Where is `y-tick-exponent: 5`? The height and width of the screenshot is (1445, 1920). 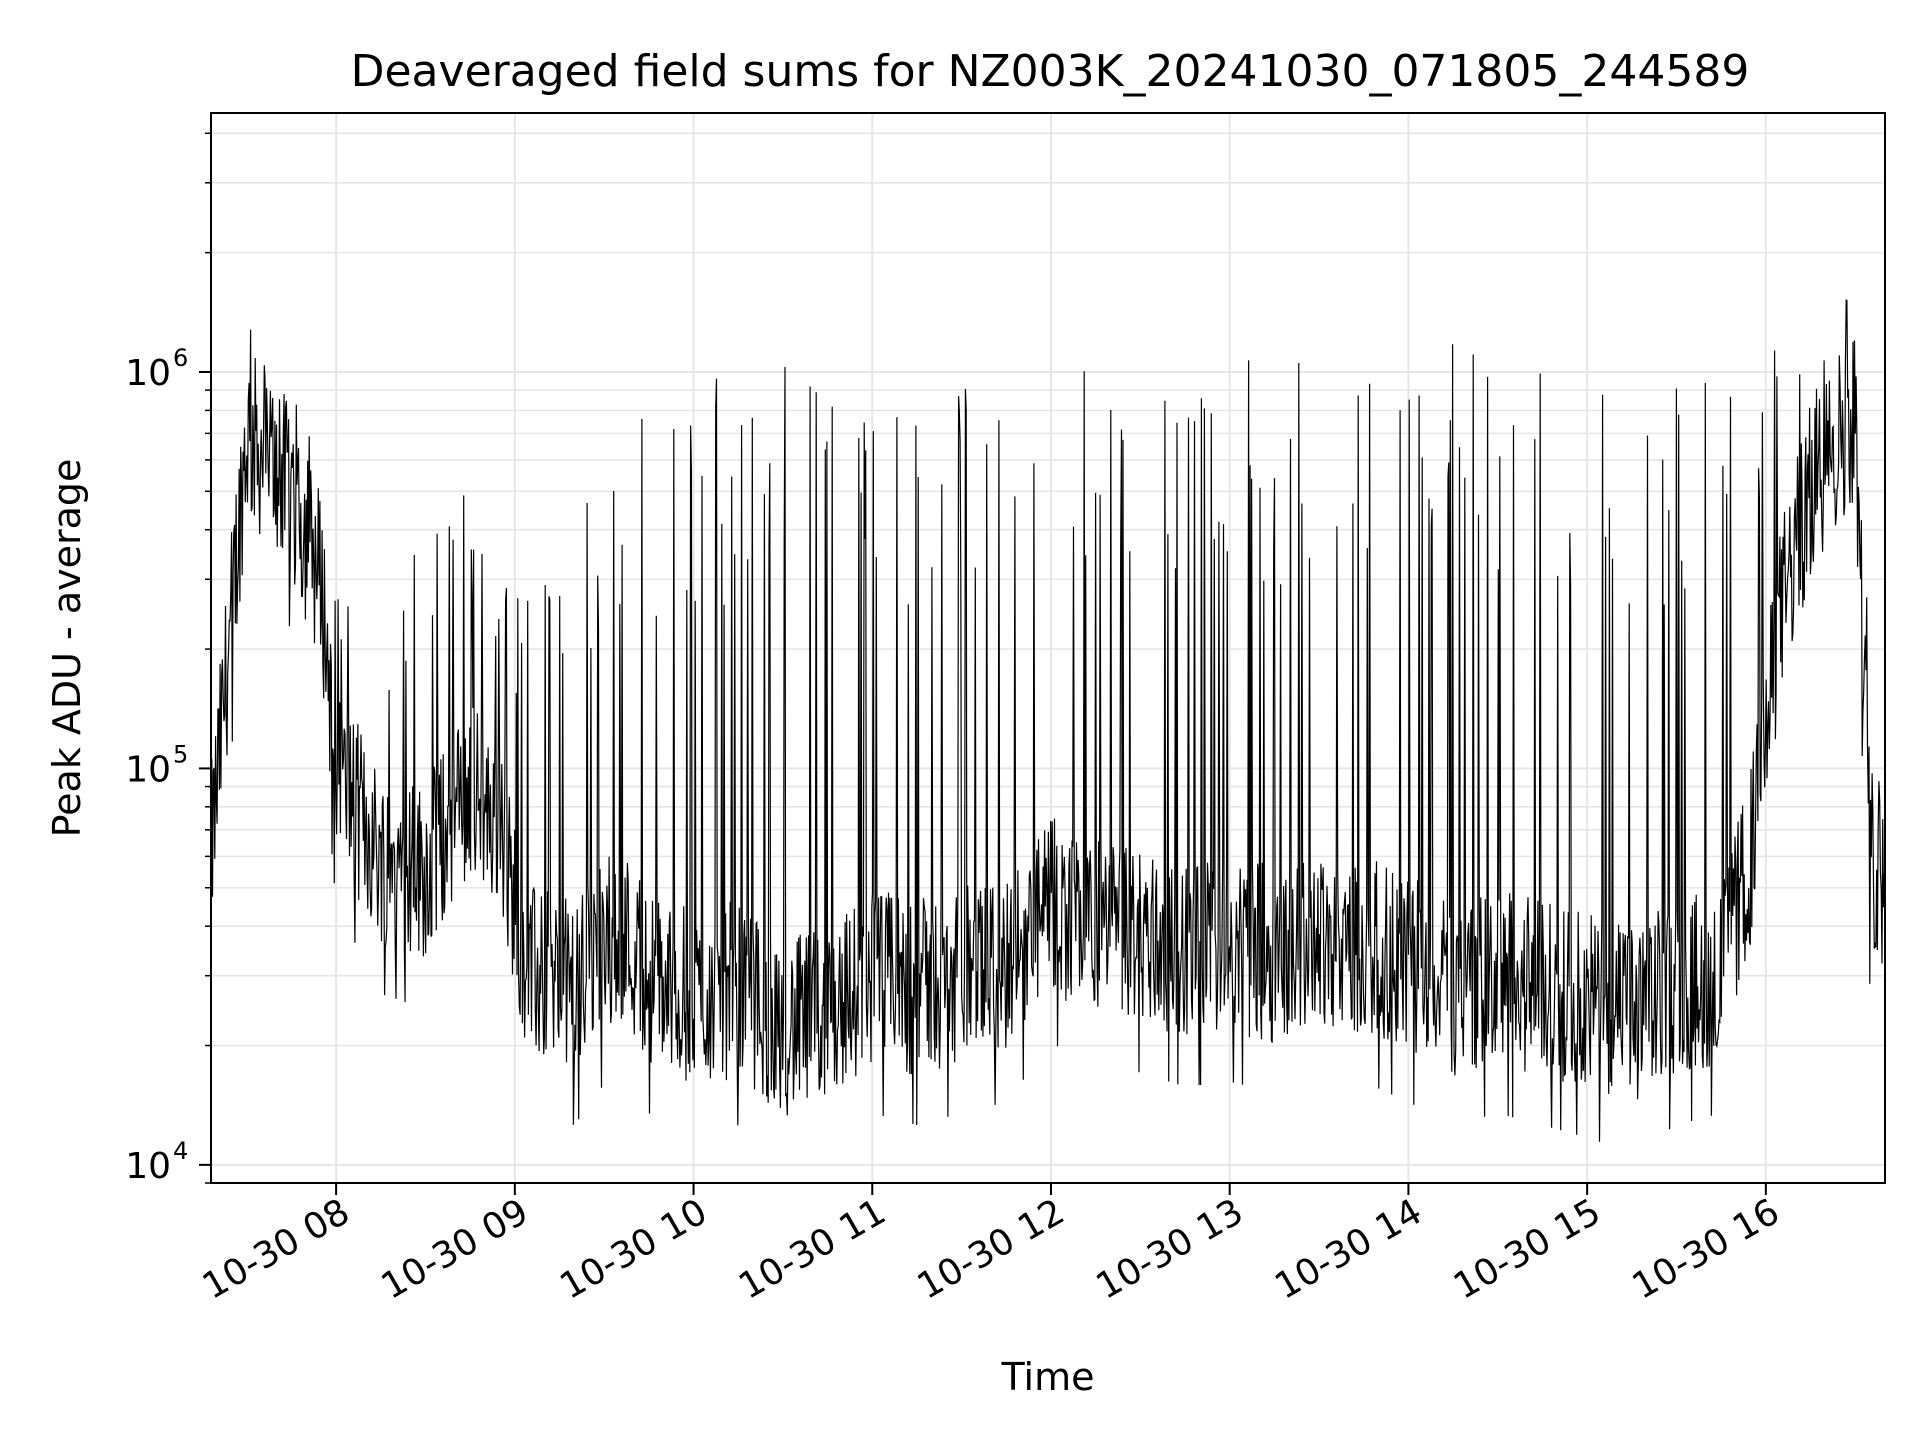
y-tick-exponent: 5 is located at coordinates (180, 754).